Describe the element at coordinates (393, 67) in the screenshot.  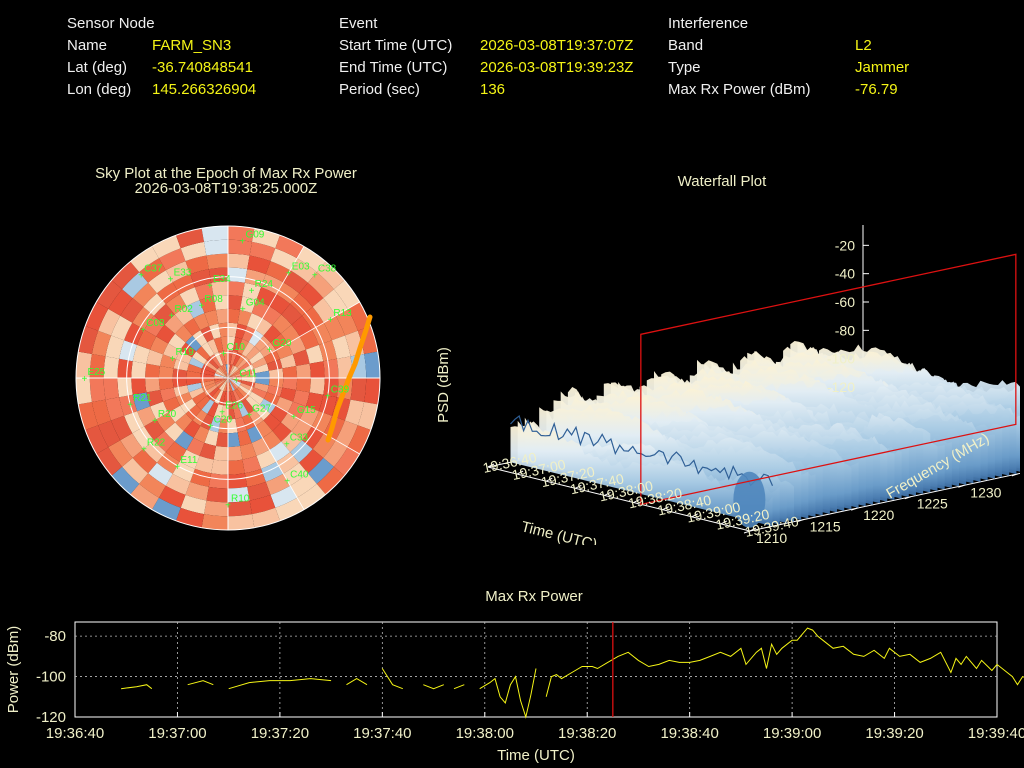
I see `event-end-label: End Time (UTC)` at that location.